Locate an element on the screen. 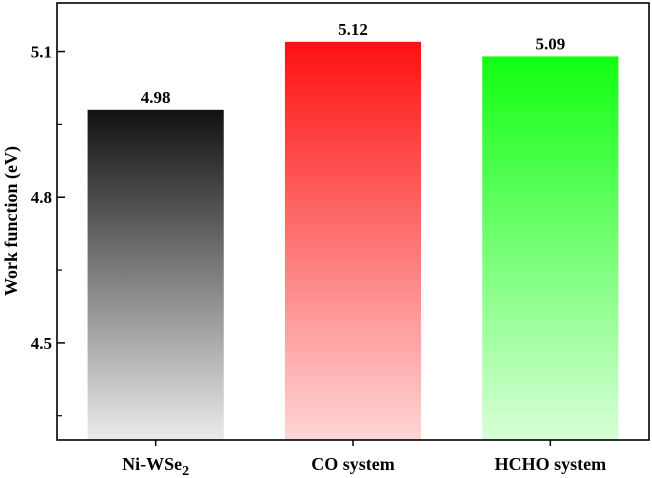  data-label-2: 5.12 is located at coordinates (353, 29).